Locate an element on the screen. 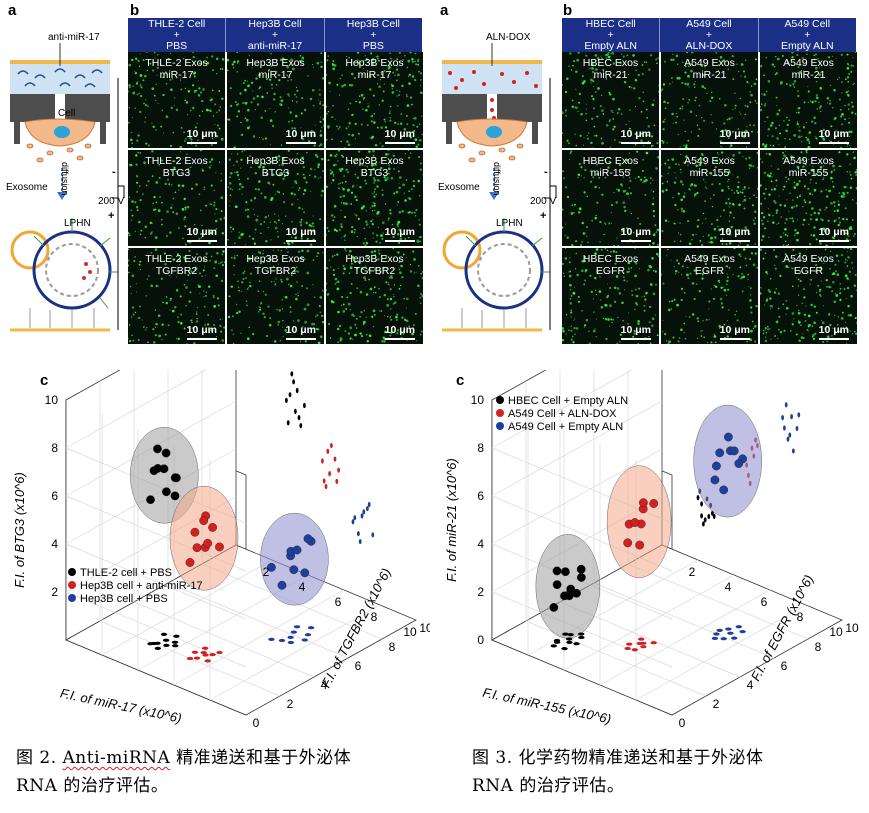  z-axis-label: F.I. of BTG3 (x10^6) is located at coordinates (19, 530).